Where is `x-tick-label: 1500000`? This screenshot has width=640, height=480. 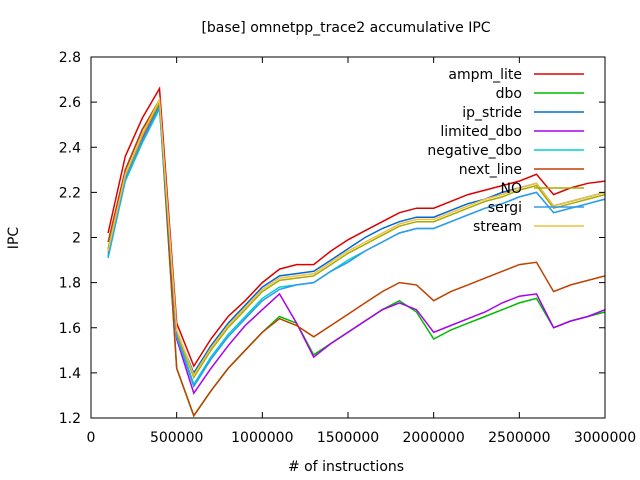
x-tick-label: 1500000 is located at coordinates (348, 438).